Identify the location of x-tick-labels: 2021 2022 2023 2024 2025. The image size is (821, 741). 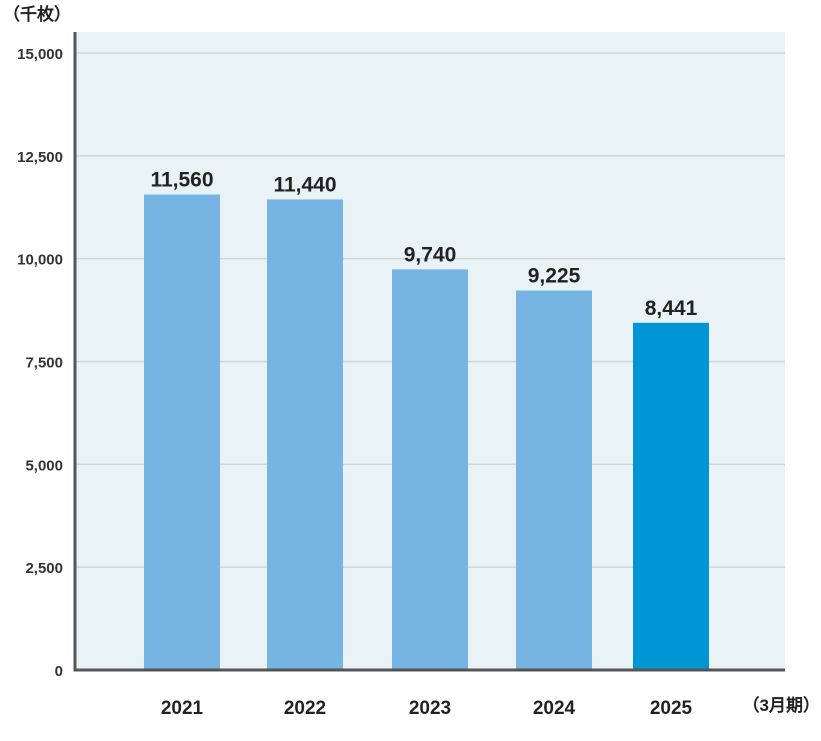
(427, 708).